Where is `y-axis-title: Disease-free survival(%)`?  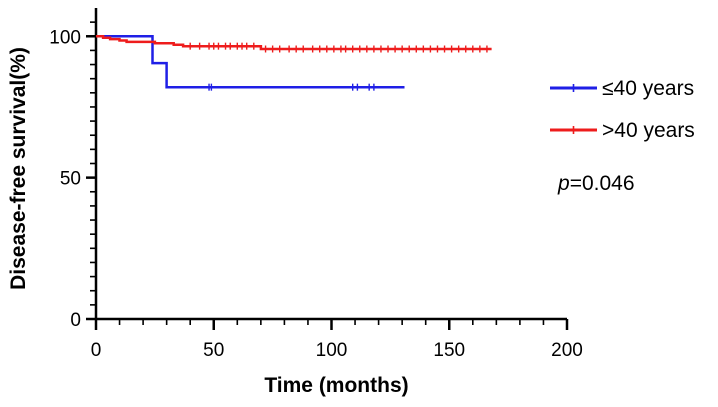
y-axis-title: Disease-free survival(%) is located at coordinates (18, 168).